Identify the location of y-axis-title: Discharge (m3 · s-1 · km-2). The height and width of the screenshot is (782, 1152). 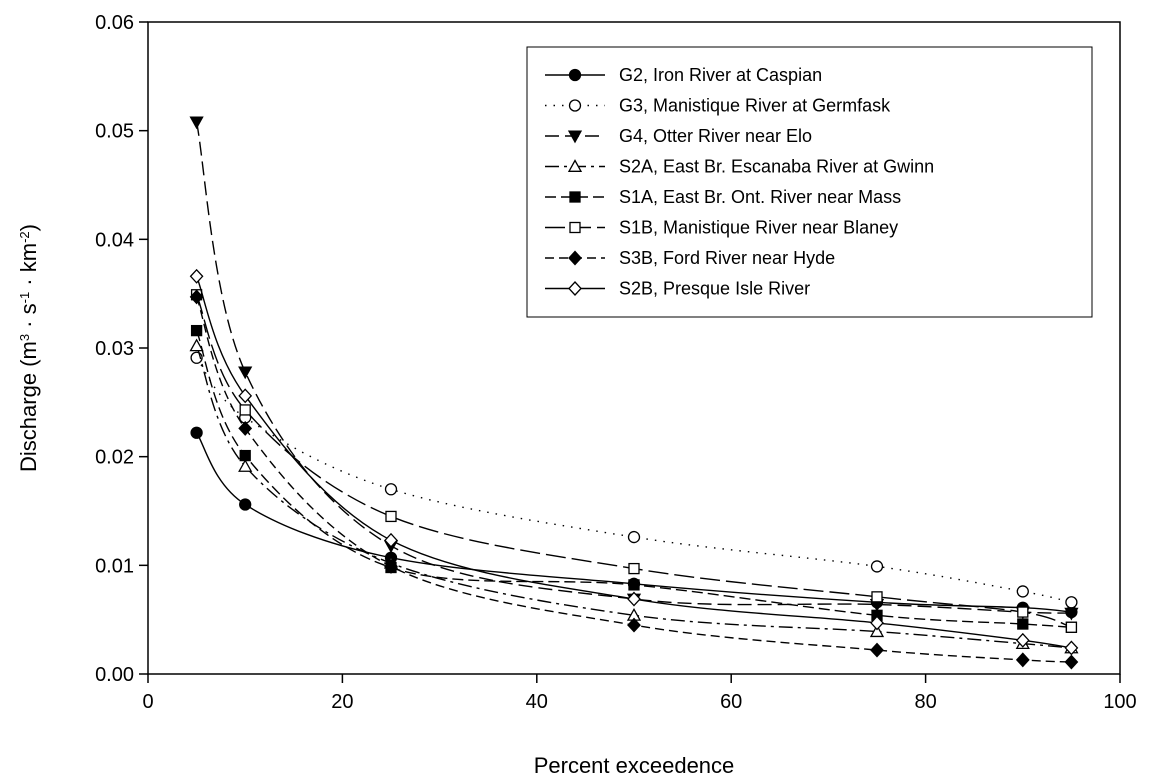
(28, 348).